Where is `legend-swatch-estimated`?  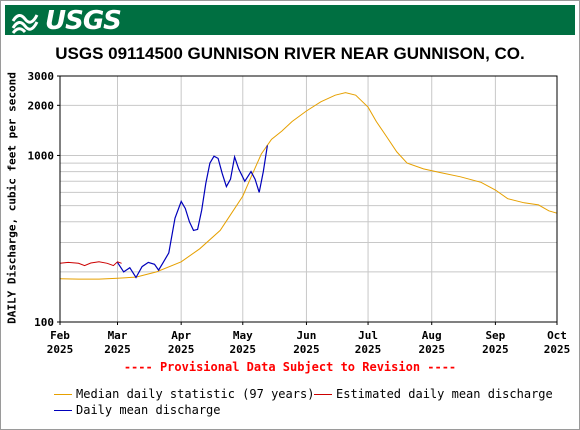 legend-swatch-estimated is located at coordinates (323, 394).